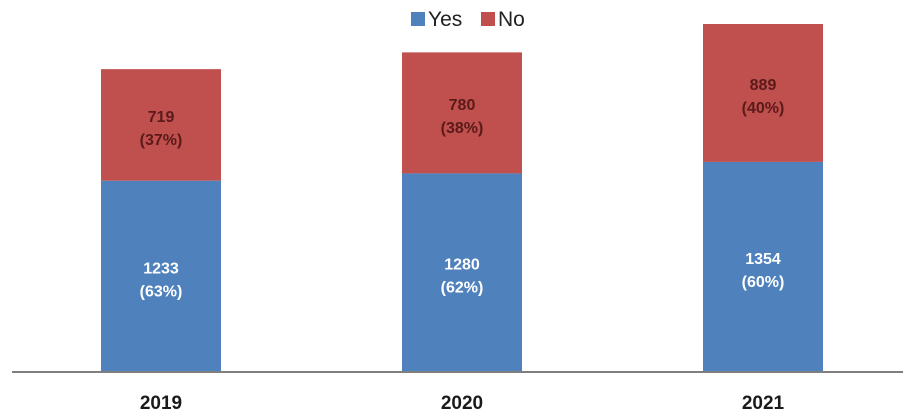 This screenshot has height=418, width=903. I want to click on bar-yes-2020, so click(462, 272).